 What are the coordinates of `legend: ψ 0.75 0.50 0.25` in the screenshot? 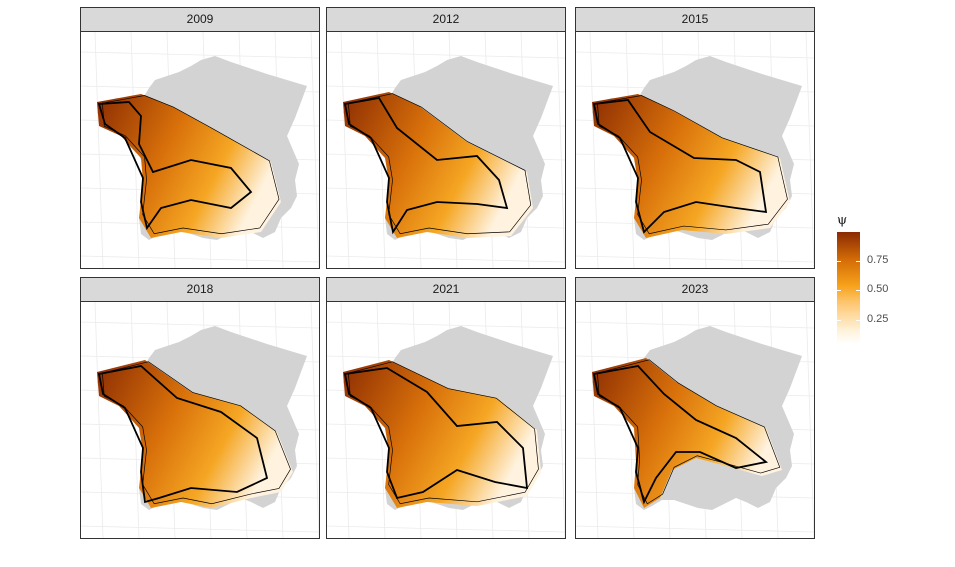 It's located at (868, 283).